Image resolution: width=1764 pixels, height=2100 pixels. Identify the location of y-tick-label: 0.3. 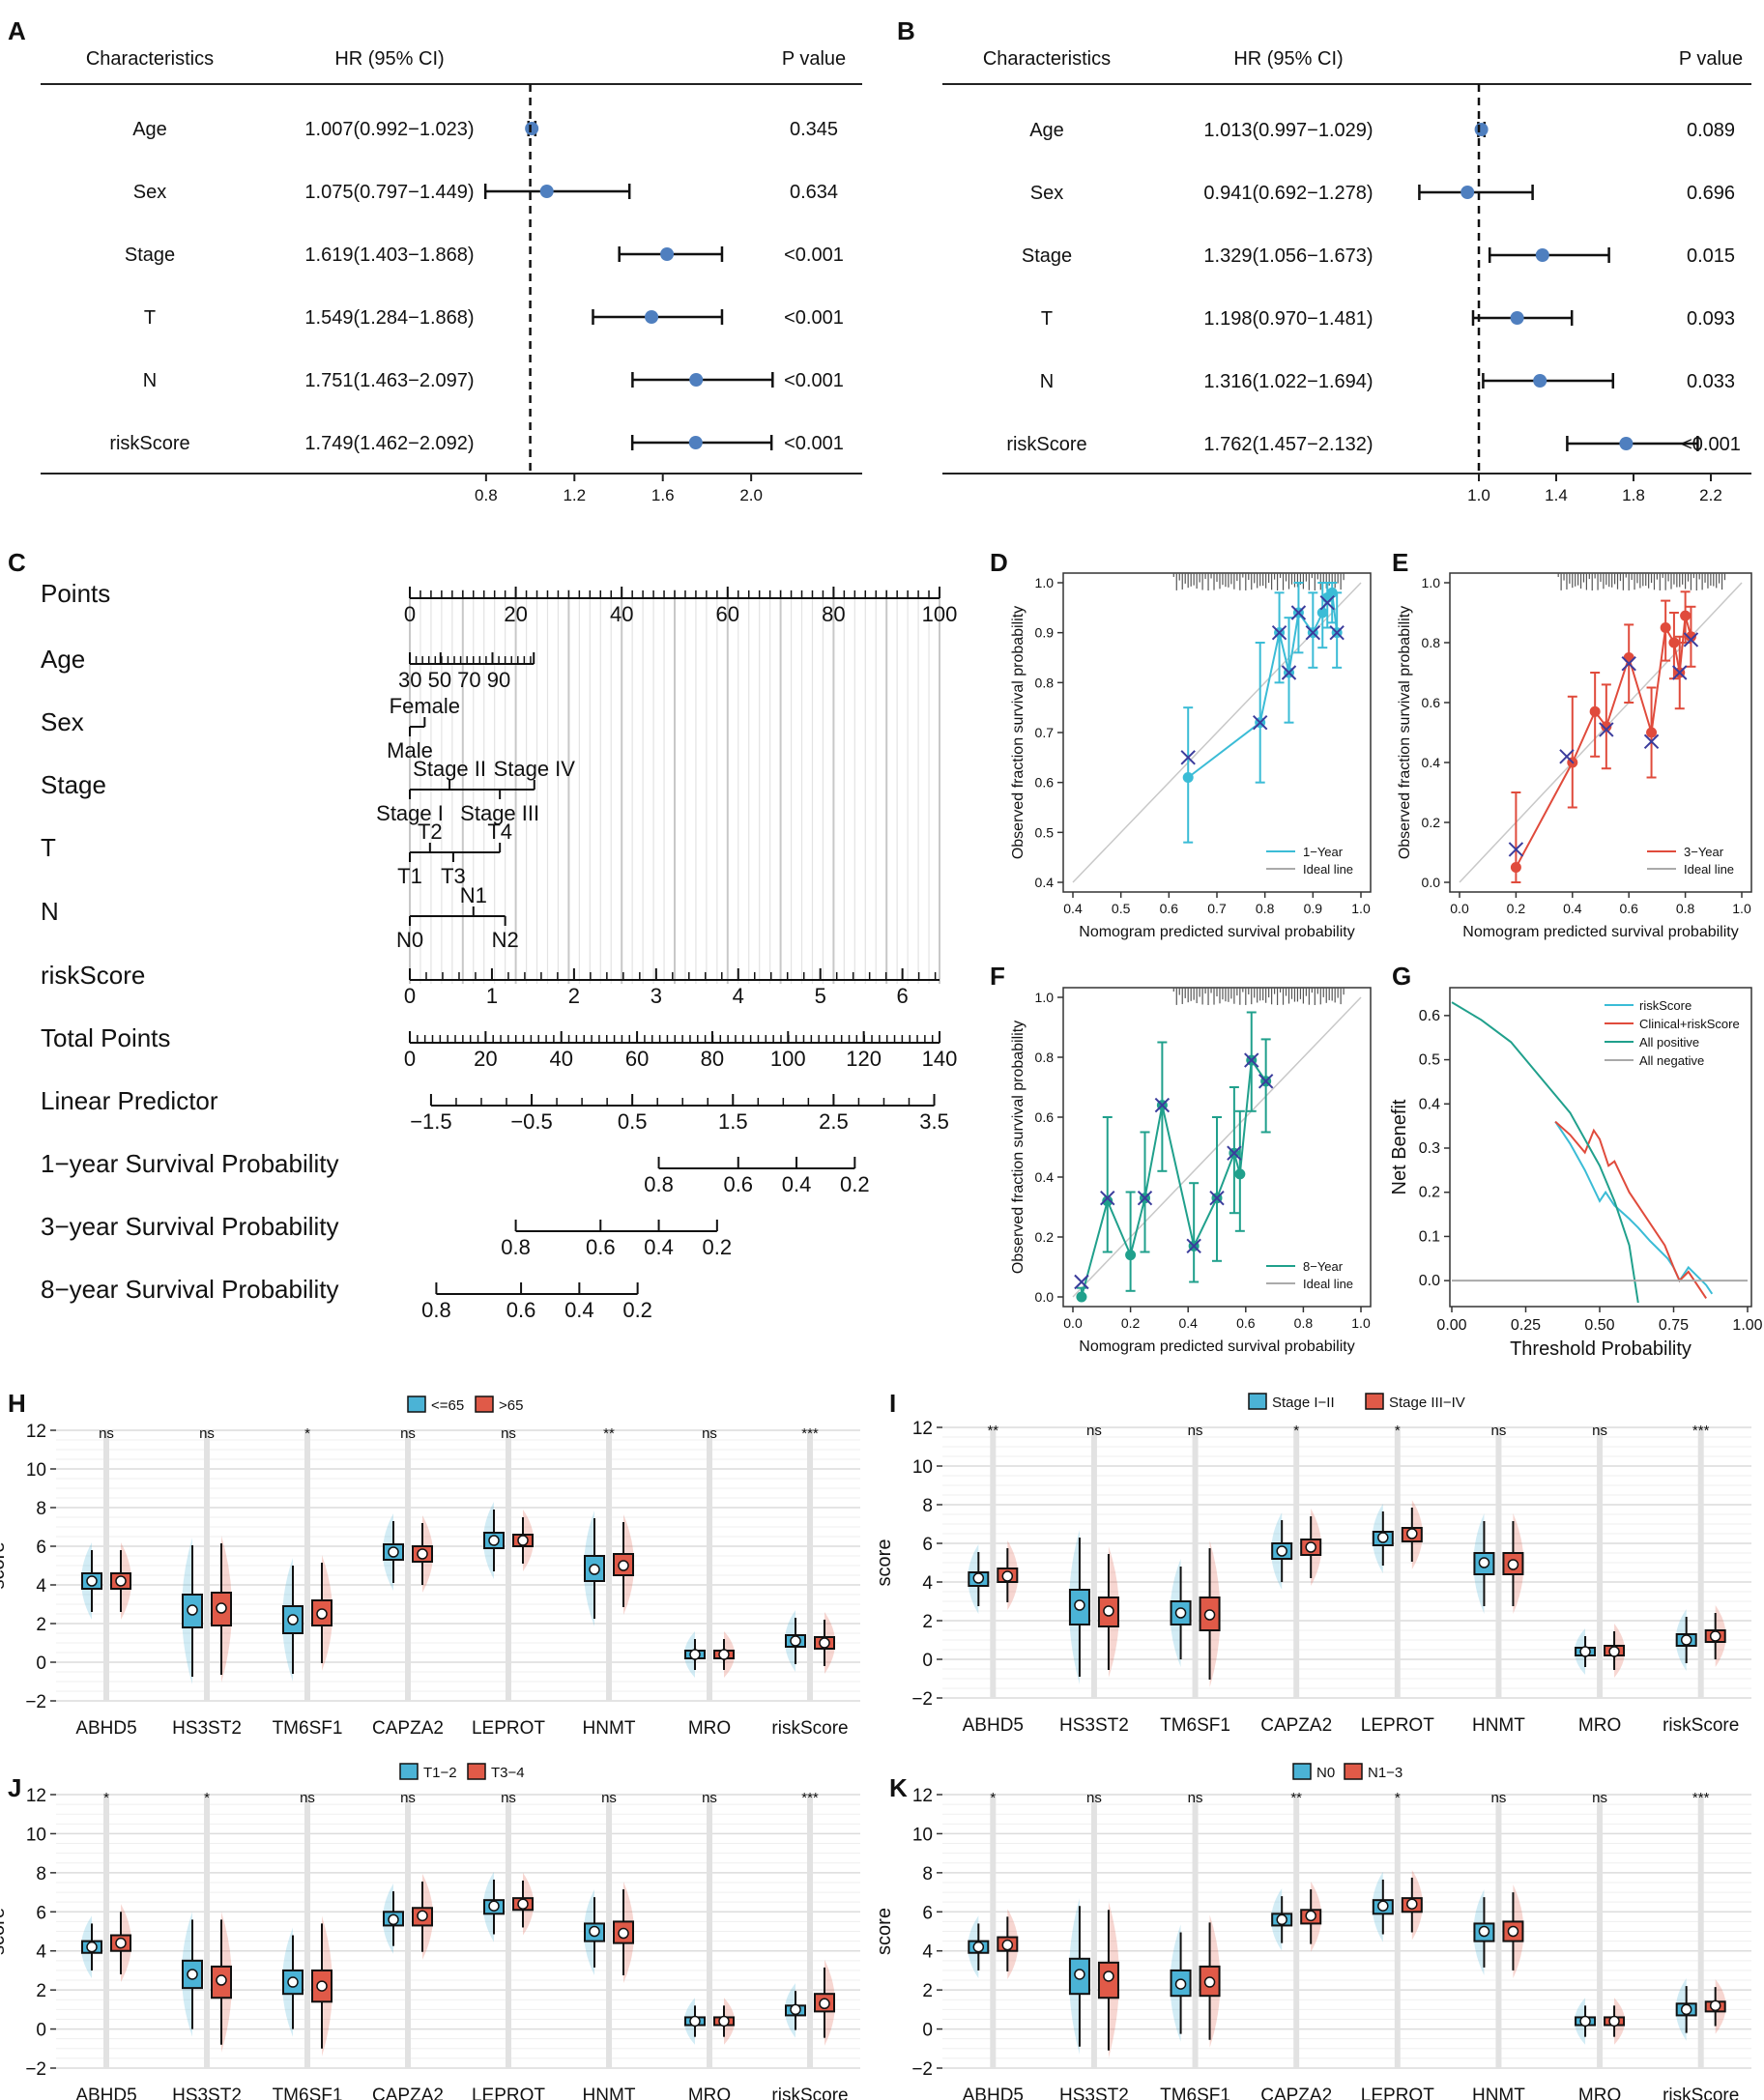
(1429, 1148).